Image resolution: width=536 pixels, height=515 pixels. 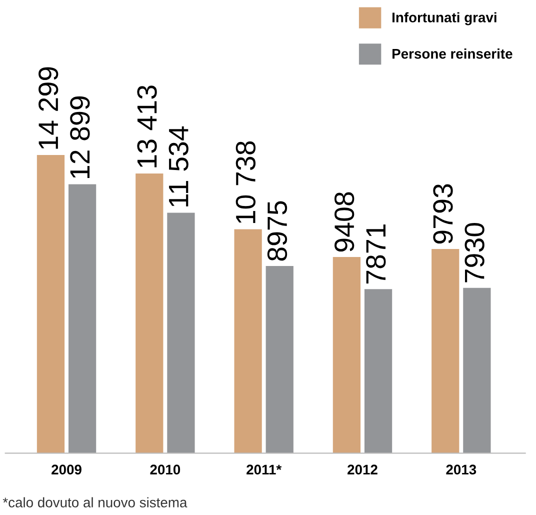 What do you see at coordinates (147, 127) in the screenshot?
I see `data-label: 13 413` at bounding box center [147, 127].